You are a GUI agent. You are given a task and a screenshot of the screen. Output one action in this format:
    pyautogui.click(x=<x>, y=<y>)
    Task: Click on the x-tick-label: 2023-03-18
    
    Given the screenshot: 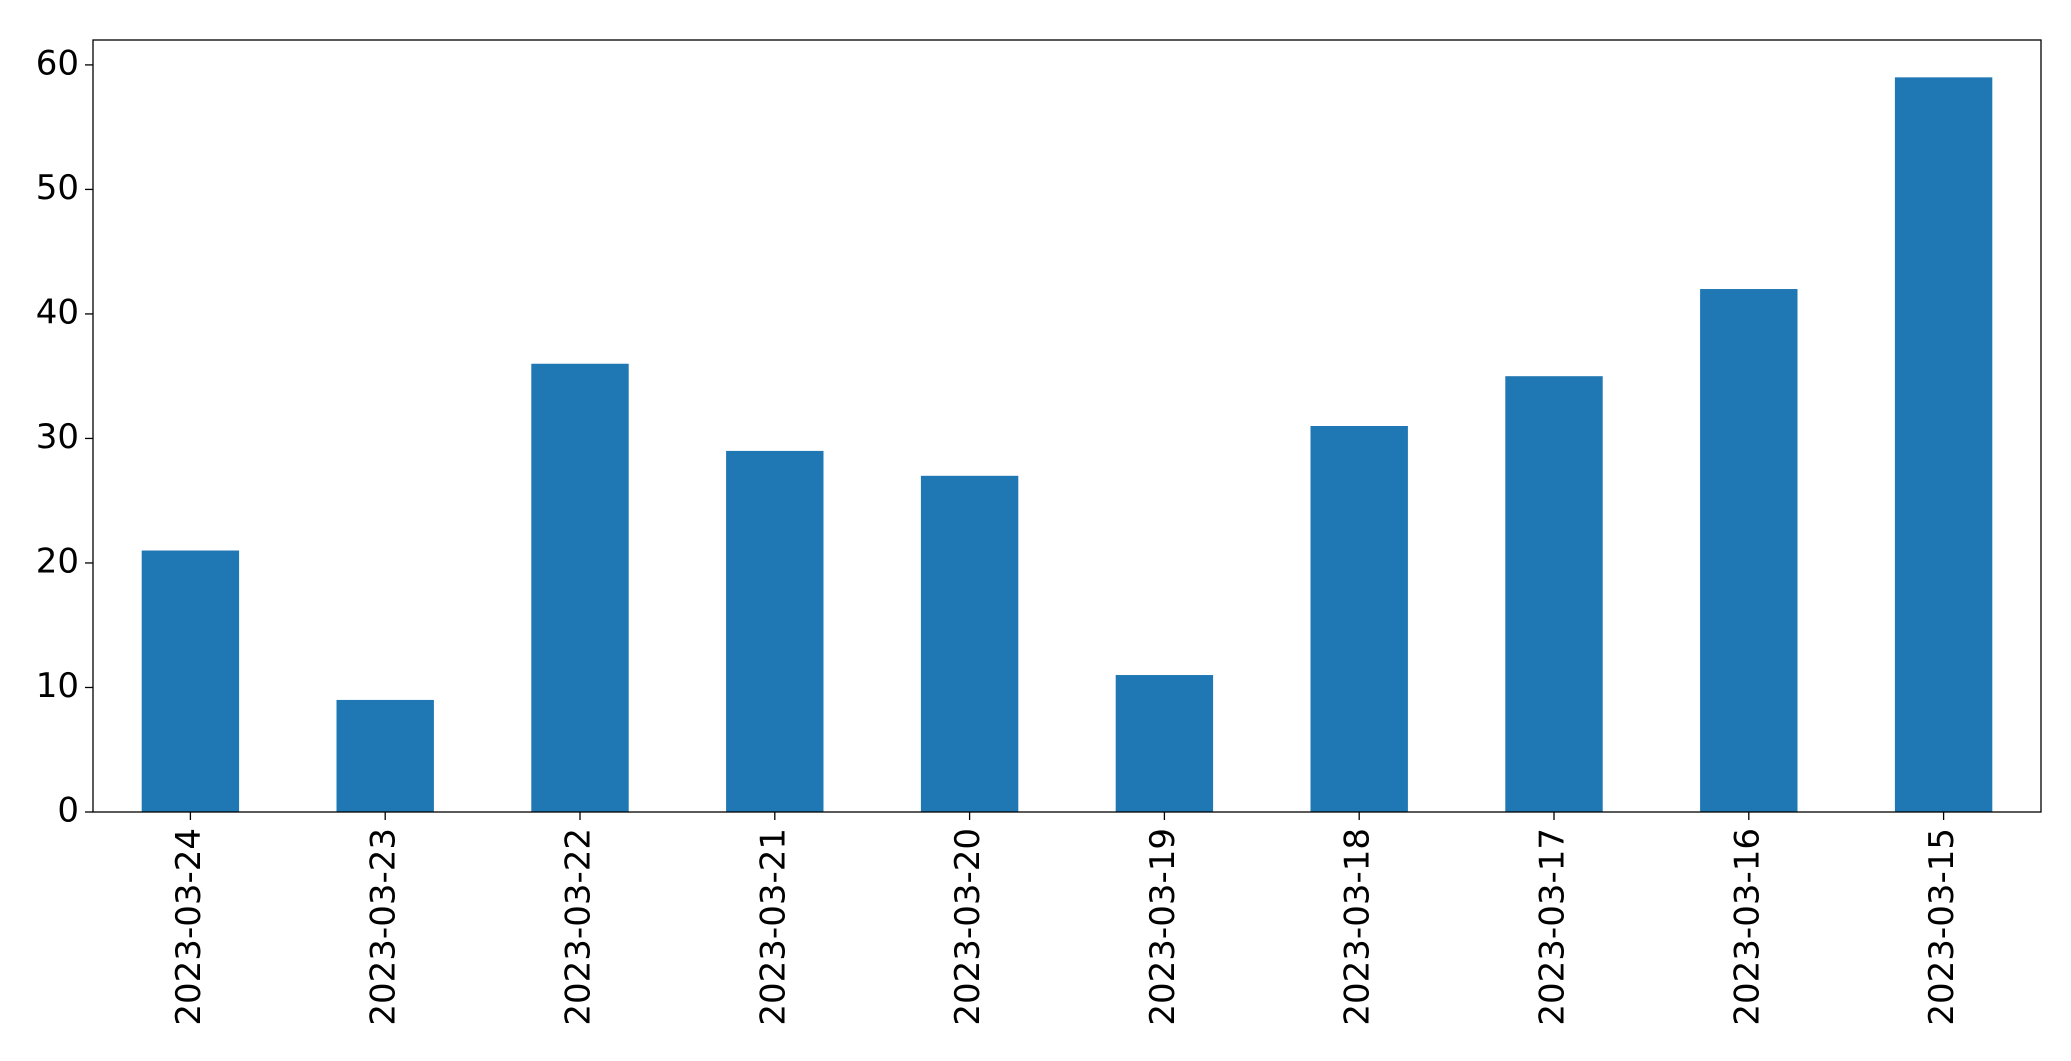 What is the action you would take?
    pyautogui.click(x=1358, y=927)
    